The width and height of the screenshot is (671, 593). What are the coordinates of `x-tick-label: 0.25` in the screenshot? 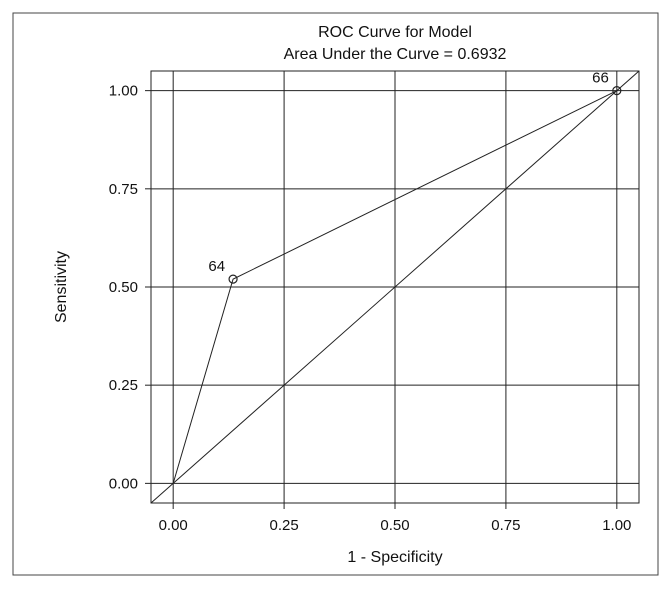 It's located at (283, 525).